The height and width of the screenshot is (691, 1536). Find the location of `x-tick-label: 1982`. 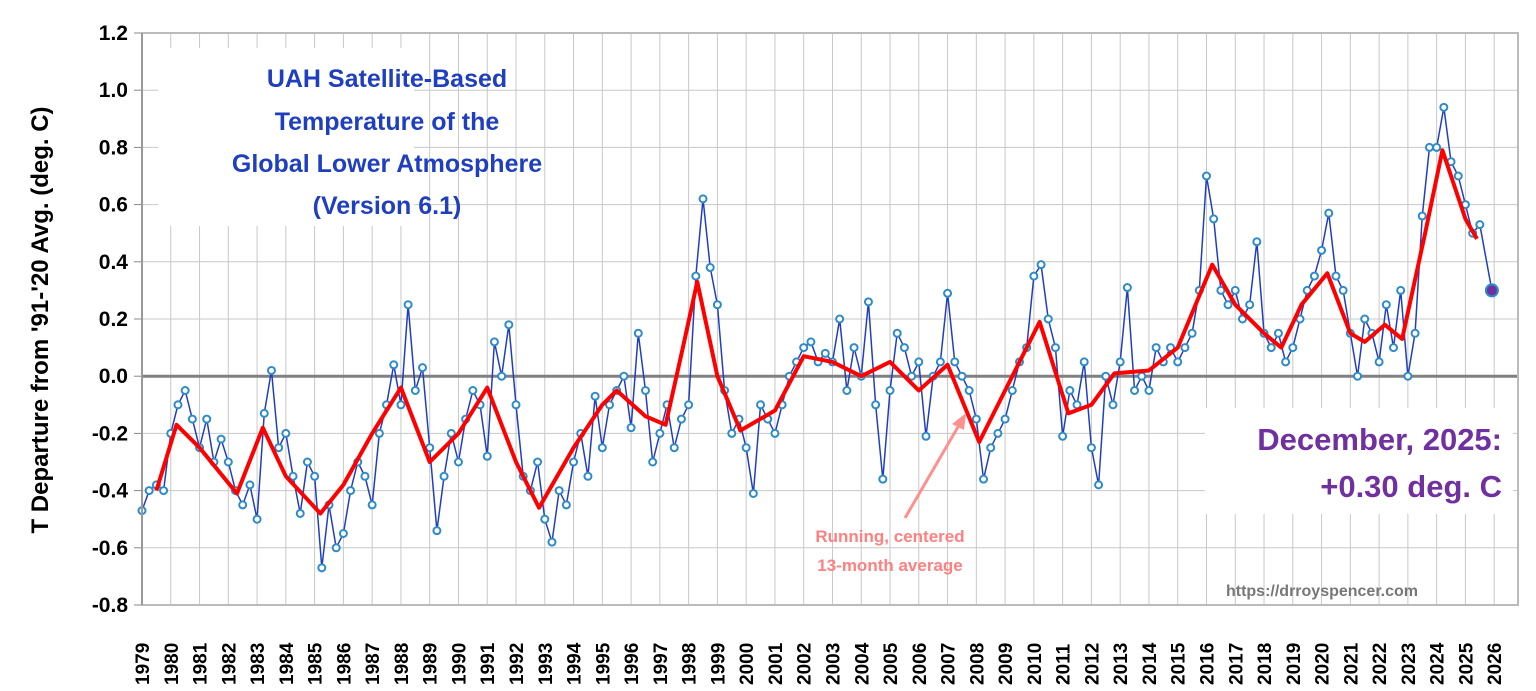

x-tick-label: 1982 is located at coordinates (229, 664).